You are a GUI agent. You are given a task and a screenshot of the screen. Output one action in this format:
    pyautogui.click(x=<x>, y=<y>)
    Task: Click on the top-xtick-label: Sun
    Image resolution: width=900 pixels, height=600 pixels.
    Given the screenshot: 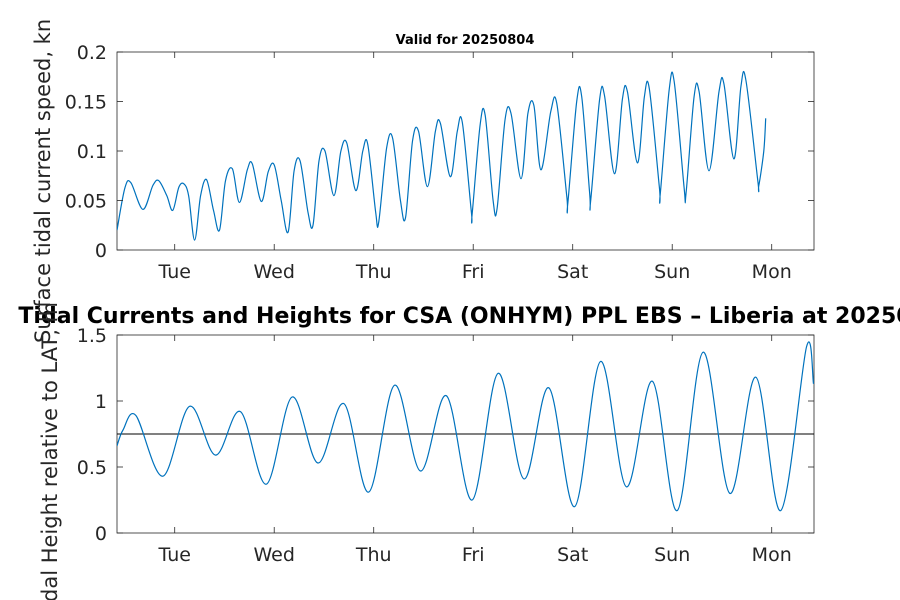 What is the action you would take?
    pyautogui.click(x=672, y=272)
    